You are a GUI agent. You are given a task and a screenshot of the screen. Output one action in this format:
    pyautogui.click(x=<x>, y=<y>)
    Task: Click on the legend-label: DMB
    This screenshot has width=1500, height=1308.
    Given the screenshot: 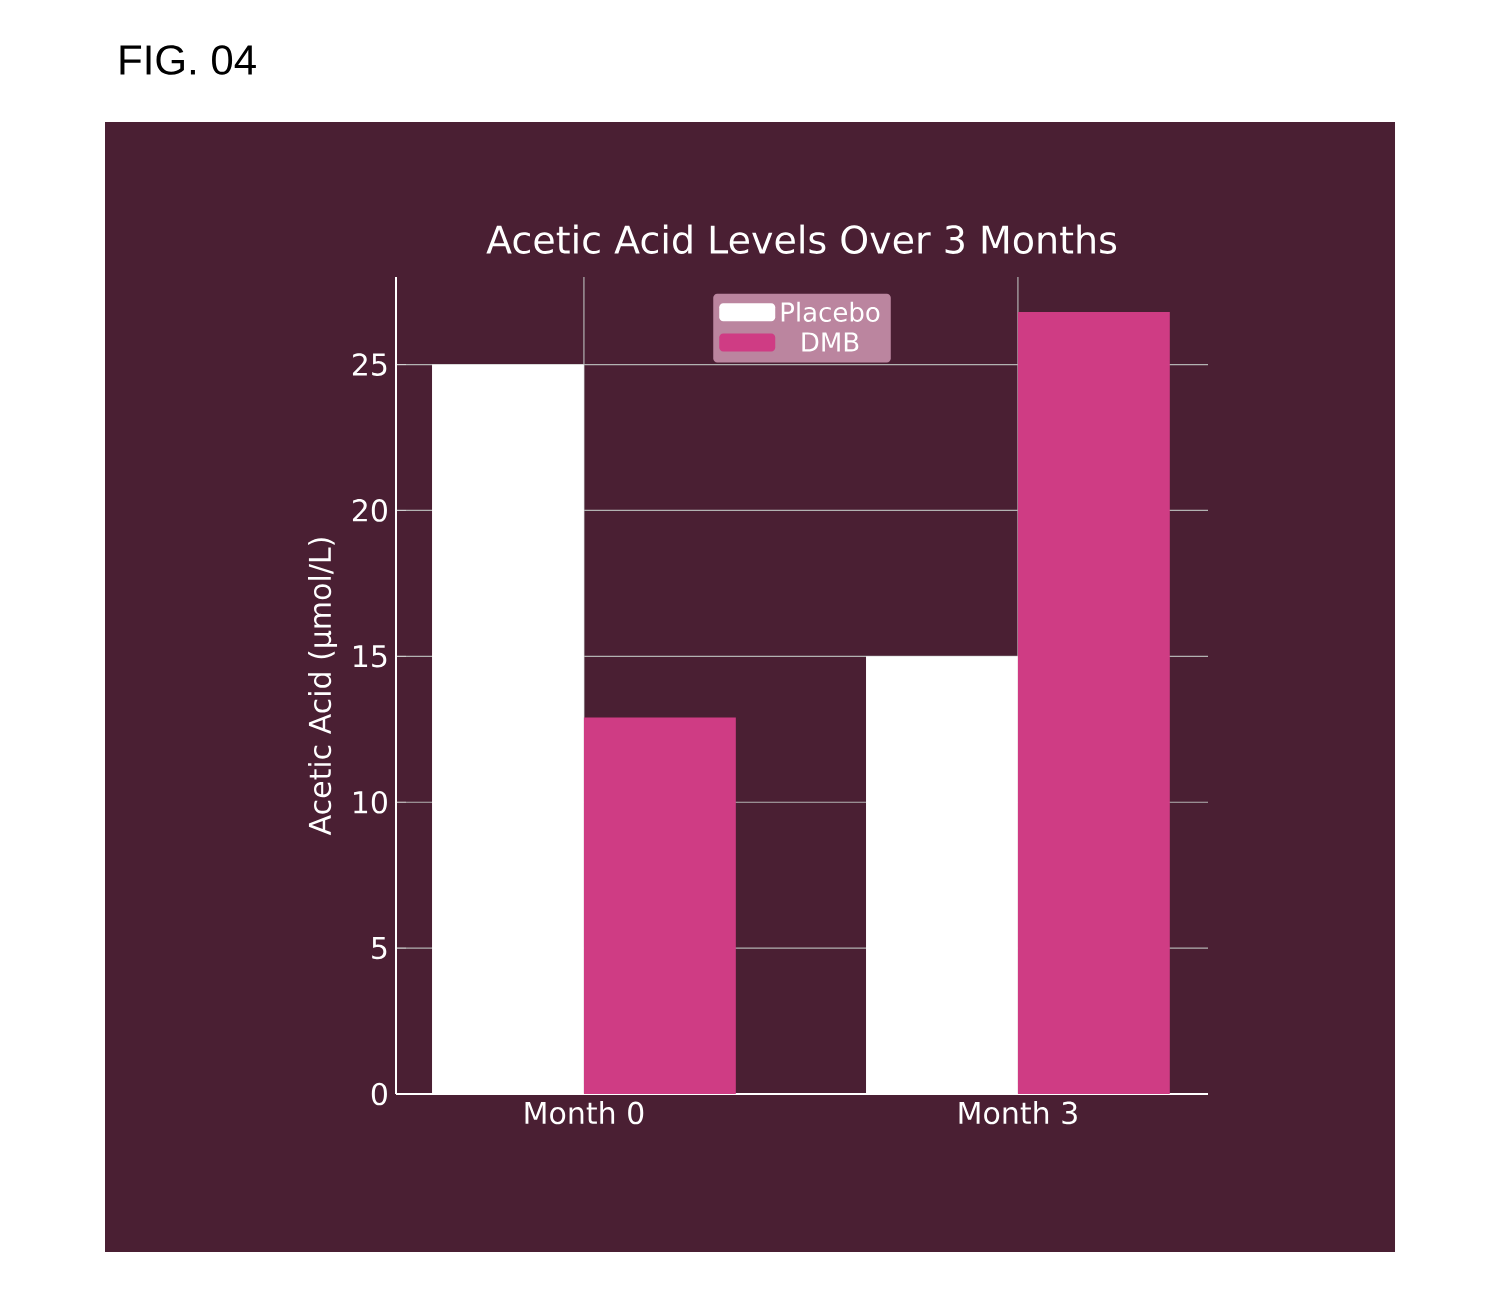 What is the action you would take?
    pyautogui.click(x=830, y=342)
    